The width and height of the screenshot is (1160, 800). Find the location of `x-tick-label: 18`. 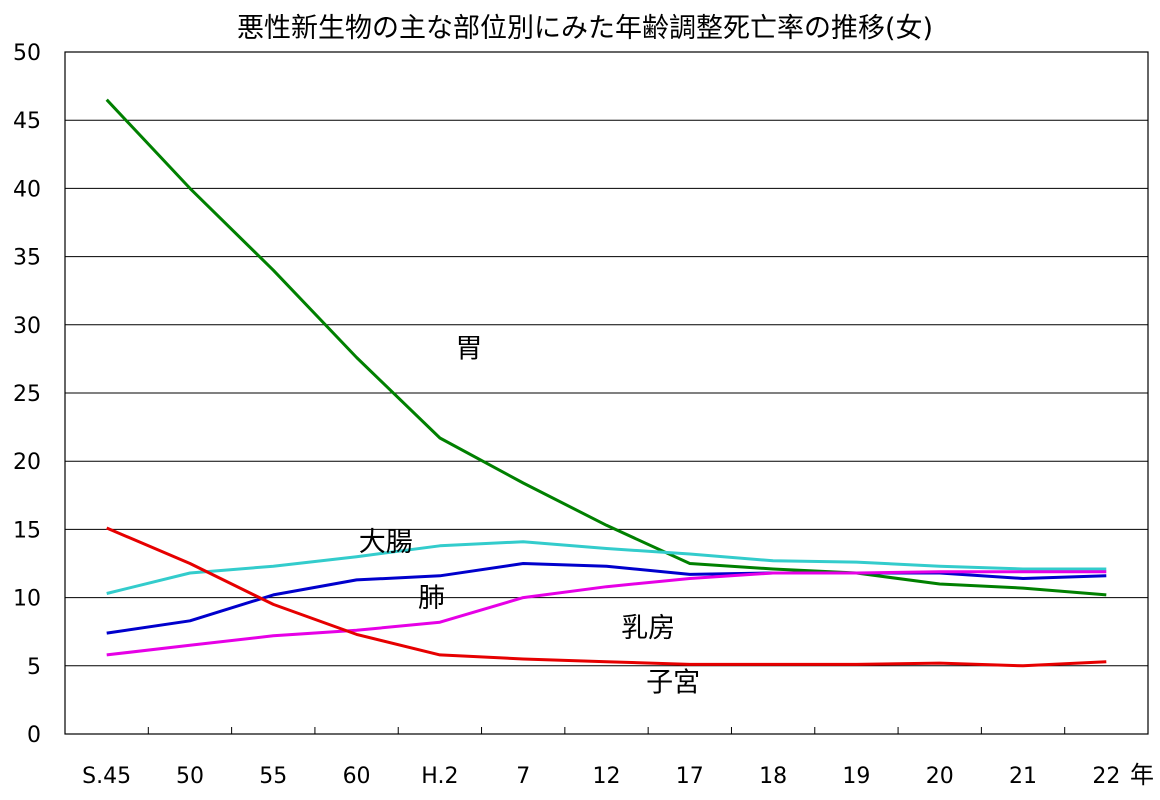

x-tick-label: 18 is located at coordinates (773, 776).